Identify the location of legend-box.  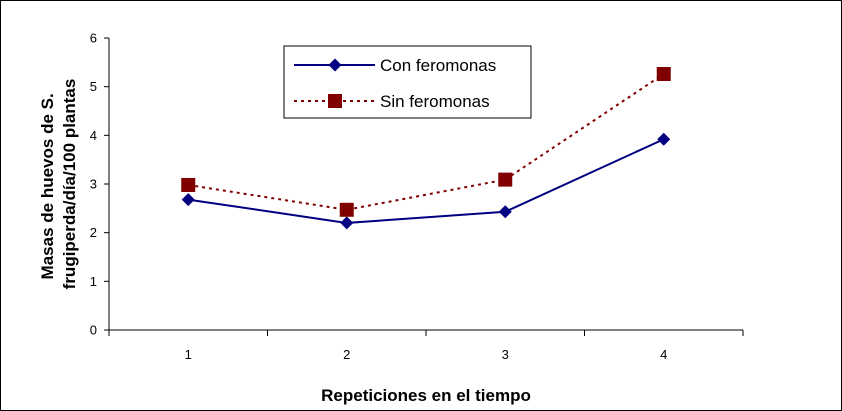
(407, 82).